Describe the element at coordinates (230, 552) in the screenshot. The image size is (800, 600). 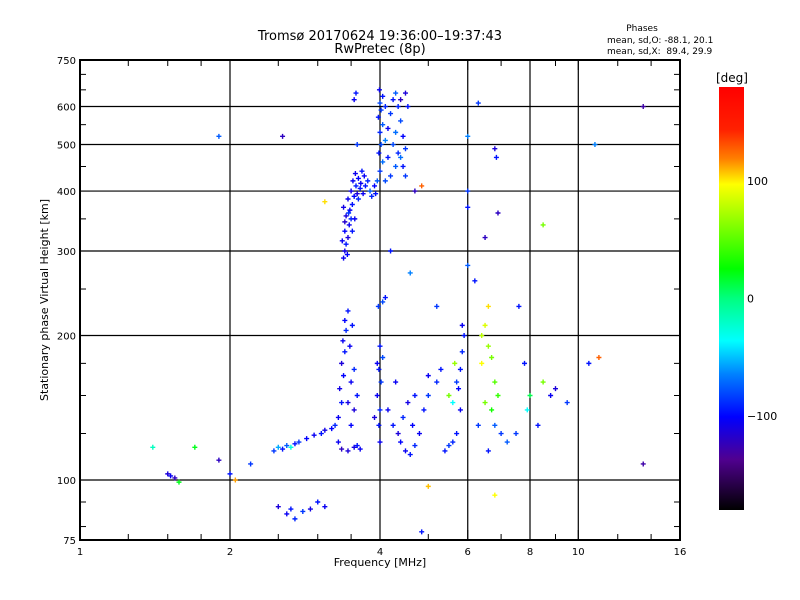
I see `x-tick-label: 2` at that location.